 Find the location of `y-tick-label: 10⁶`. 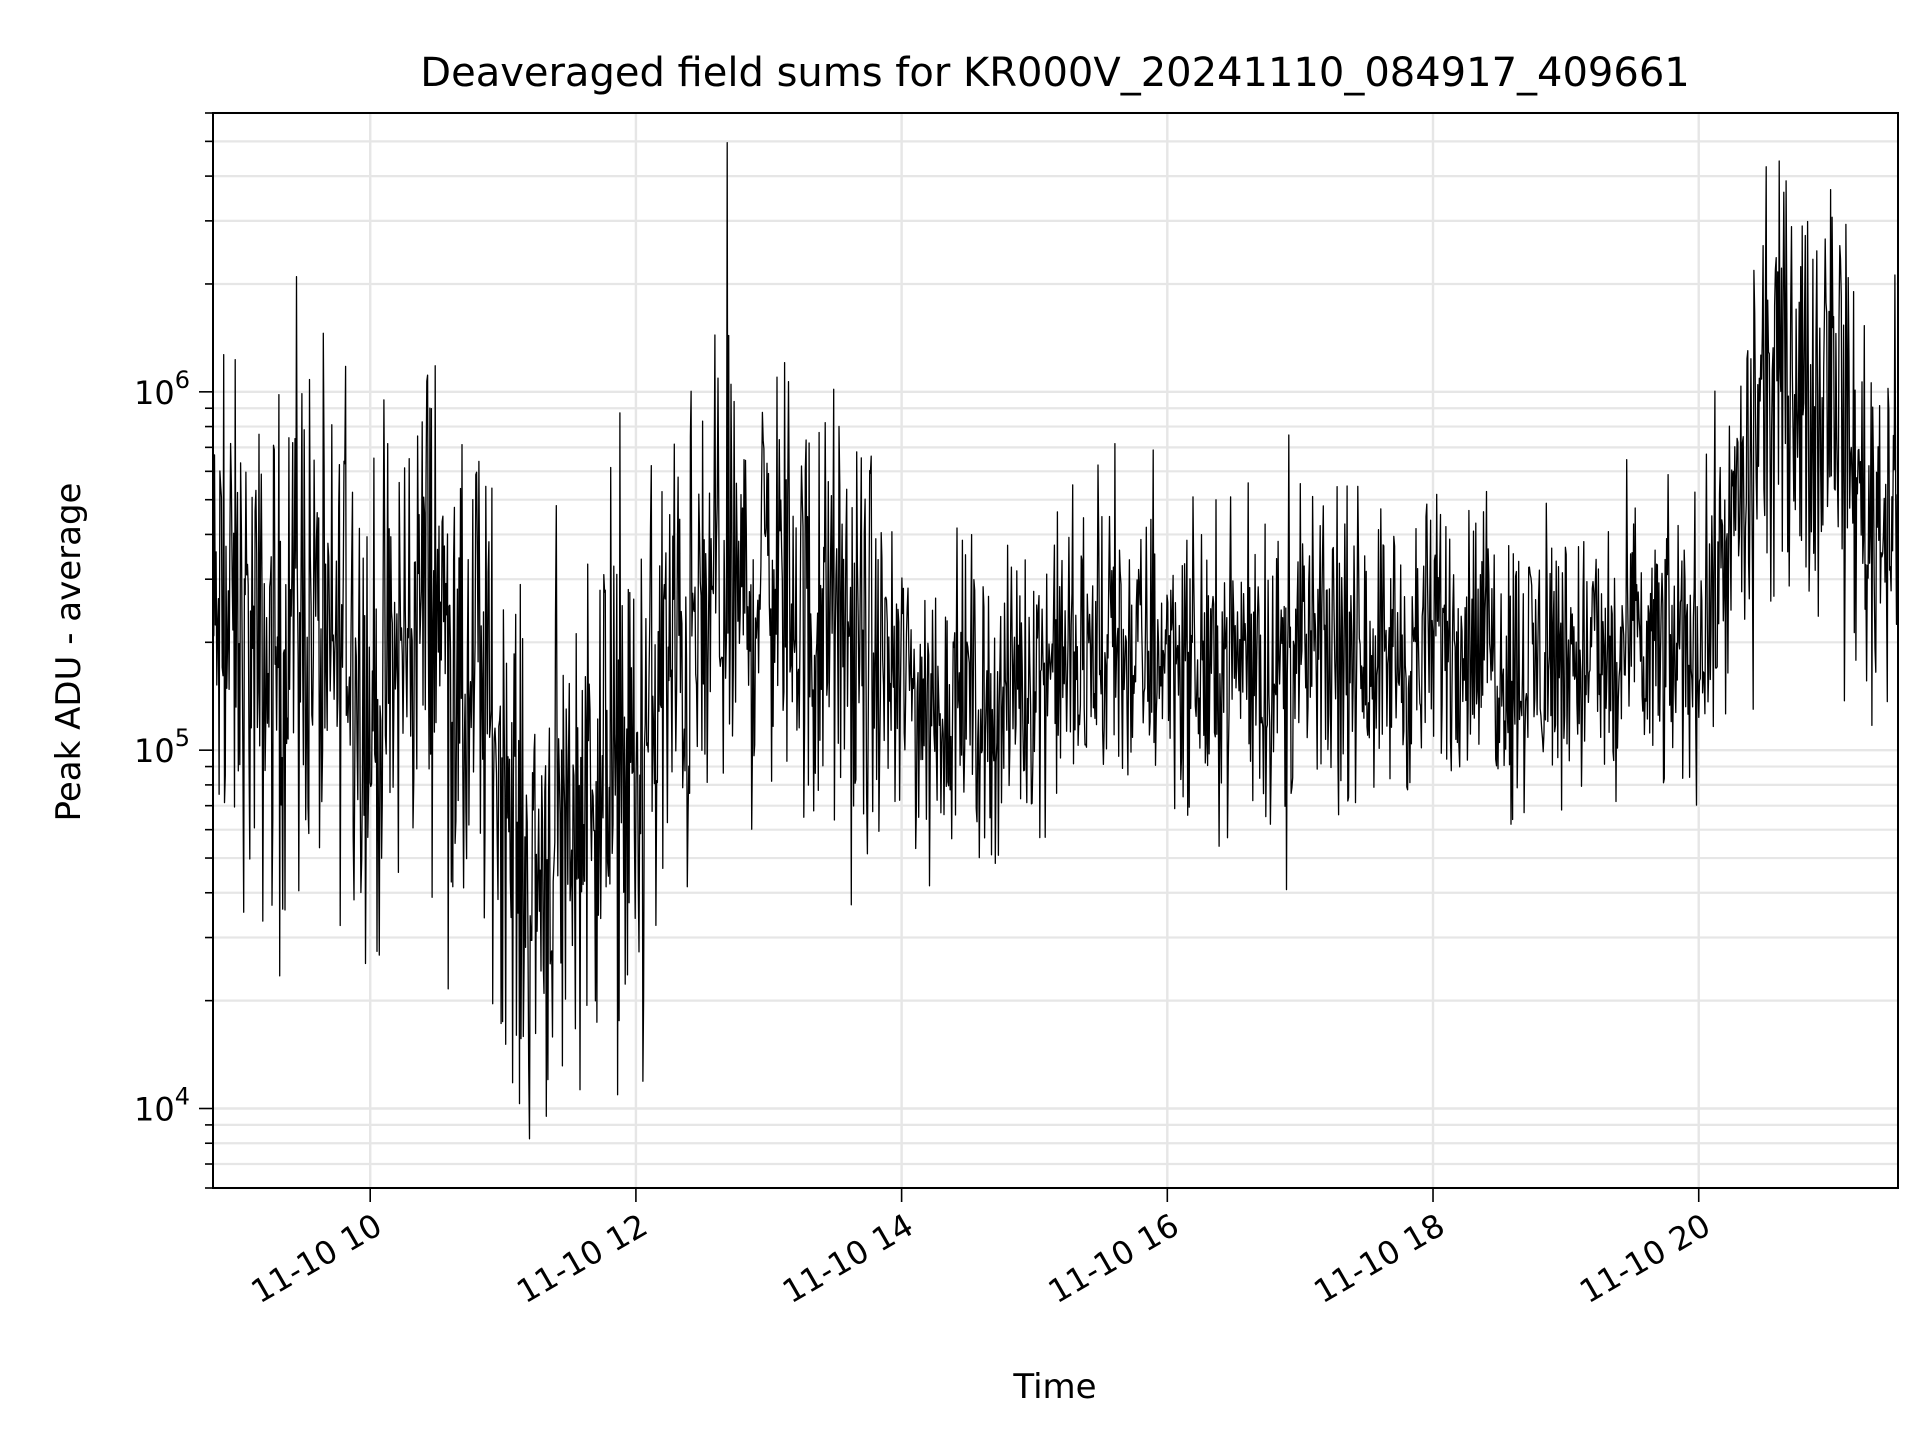

y-tick-label: 10⁶ is located at coordinates (162, 389).